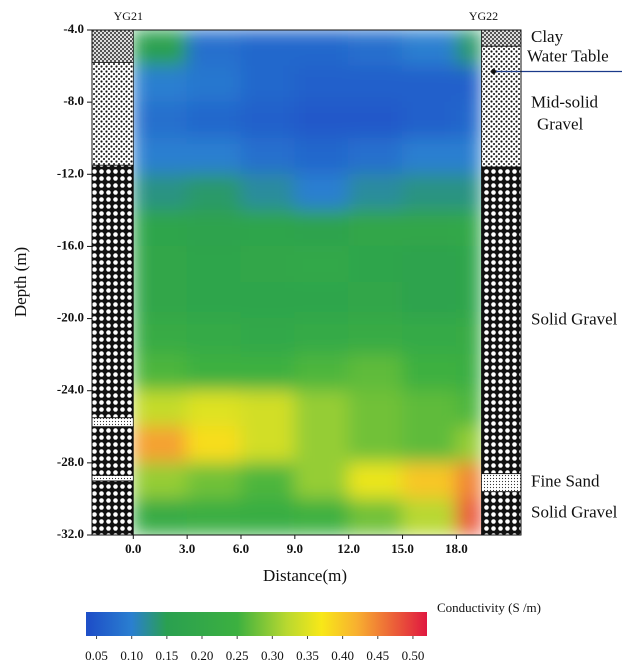 This screenshot has width=626, height=665. What do you see at coordinates (20, 282) in the screenshot?
I see `y-axis-label: Depth (m)` at bounding box center [20, 282].